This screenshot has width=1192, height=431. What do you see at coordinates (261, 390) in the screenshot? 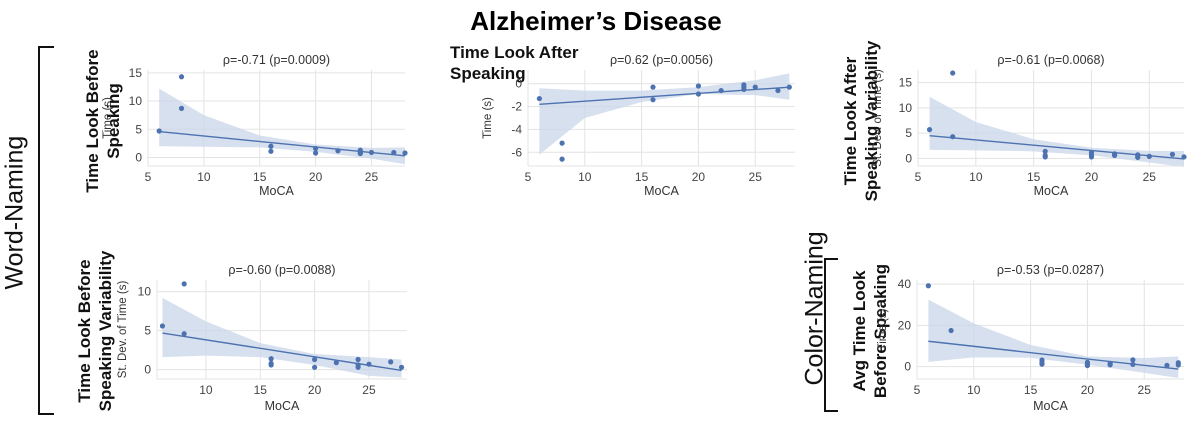
I see `x-tick-label-1: 15` at bounding box center [261, 390].